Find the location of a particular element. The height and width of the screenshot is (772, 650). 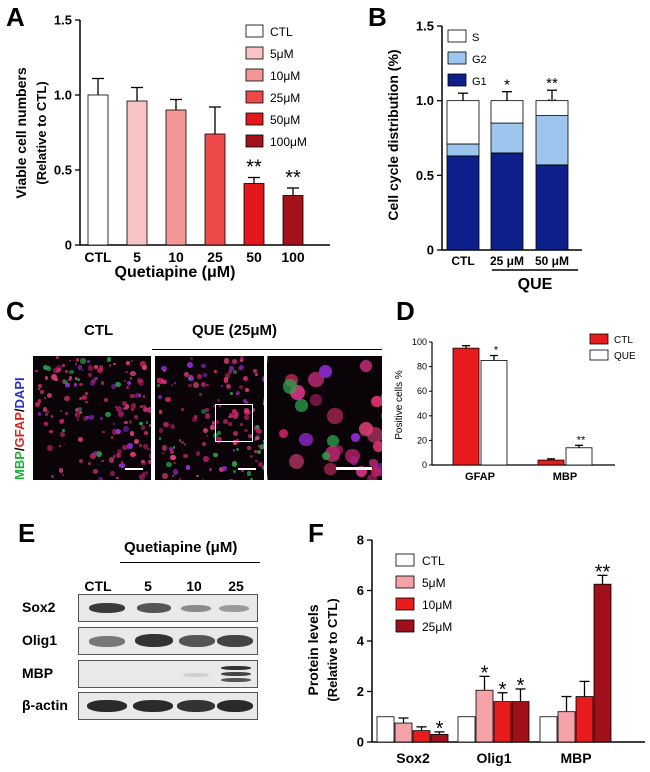

b-group-label: QUE is located at coordinates (535, 284).